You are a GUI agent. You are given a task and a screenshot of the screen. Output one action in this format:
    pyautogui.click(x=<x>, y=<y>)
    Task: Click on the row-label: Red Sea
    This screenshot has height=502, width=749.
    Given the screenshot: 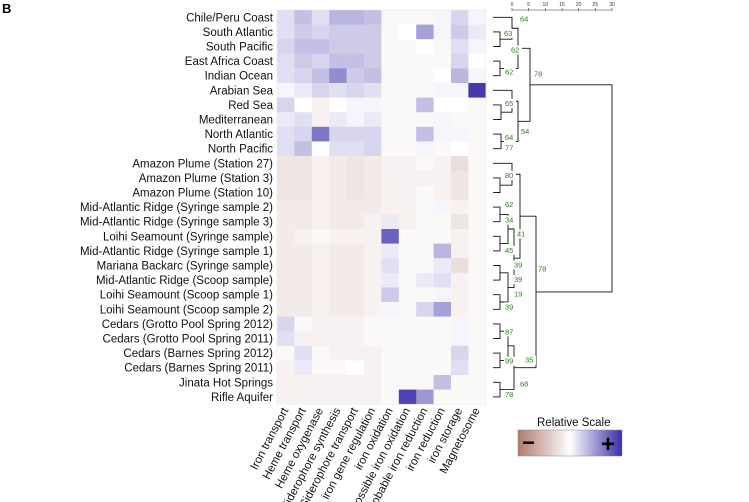 What is the action you would take?
    pyautogui.click(x=250, y=106)
    